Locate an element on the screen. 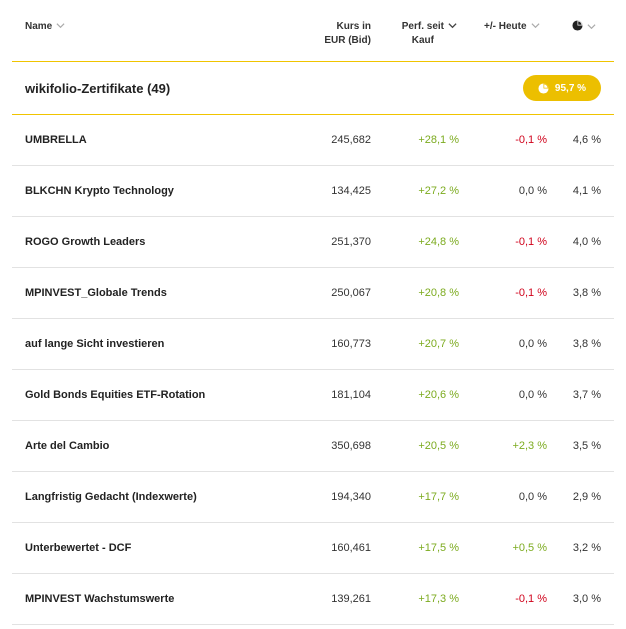 This screenshot has width=626, height=629. allocation-badge: 95,7 % is located at coordinates (562, 88).